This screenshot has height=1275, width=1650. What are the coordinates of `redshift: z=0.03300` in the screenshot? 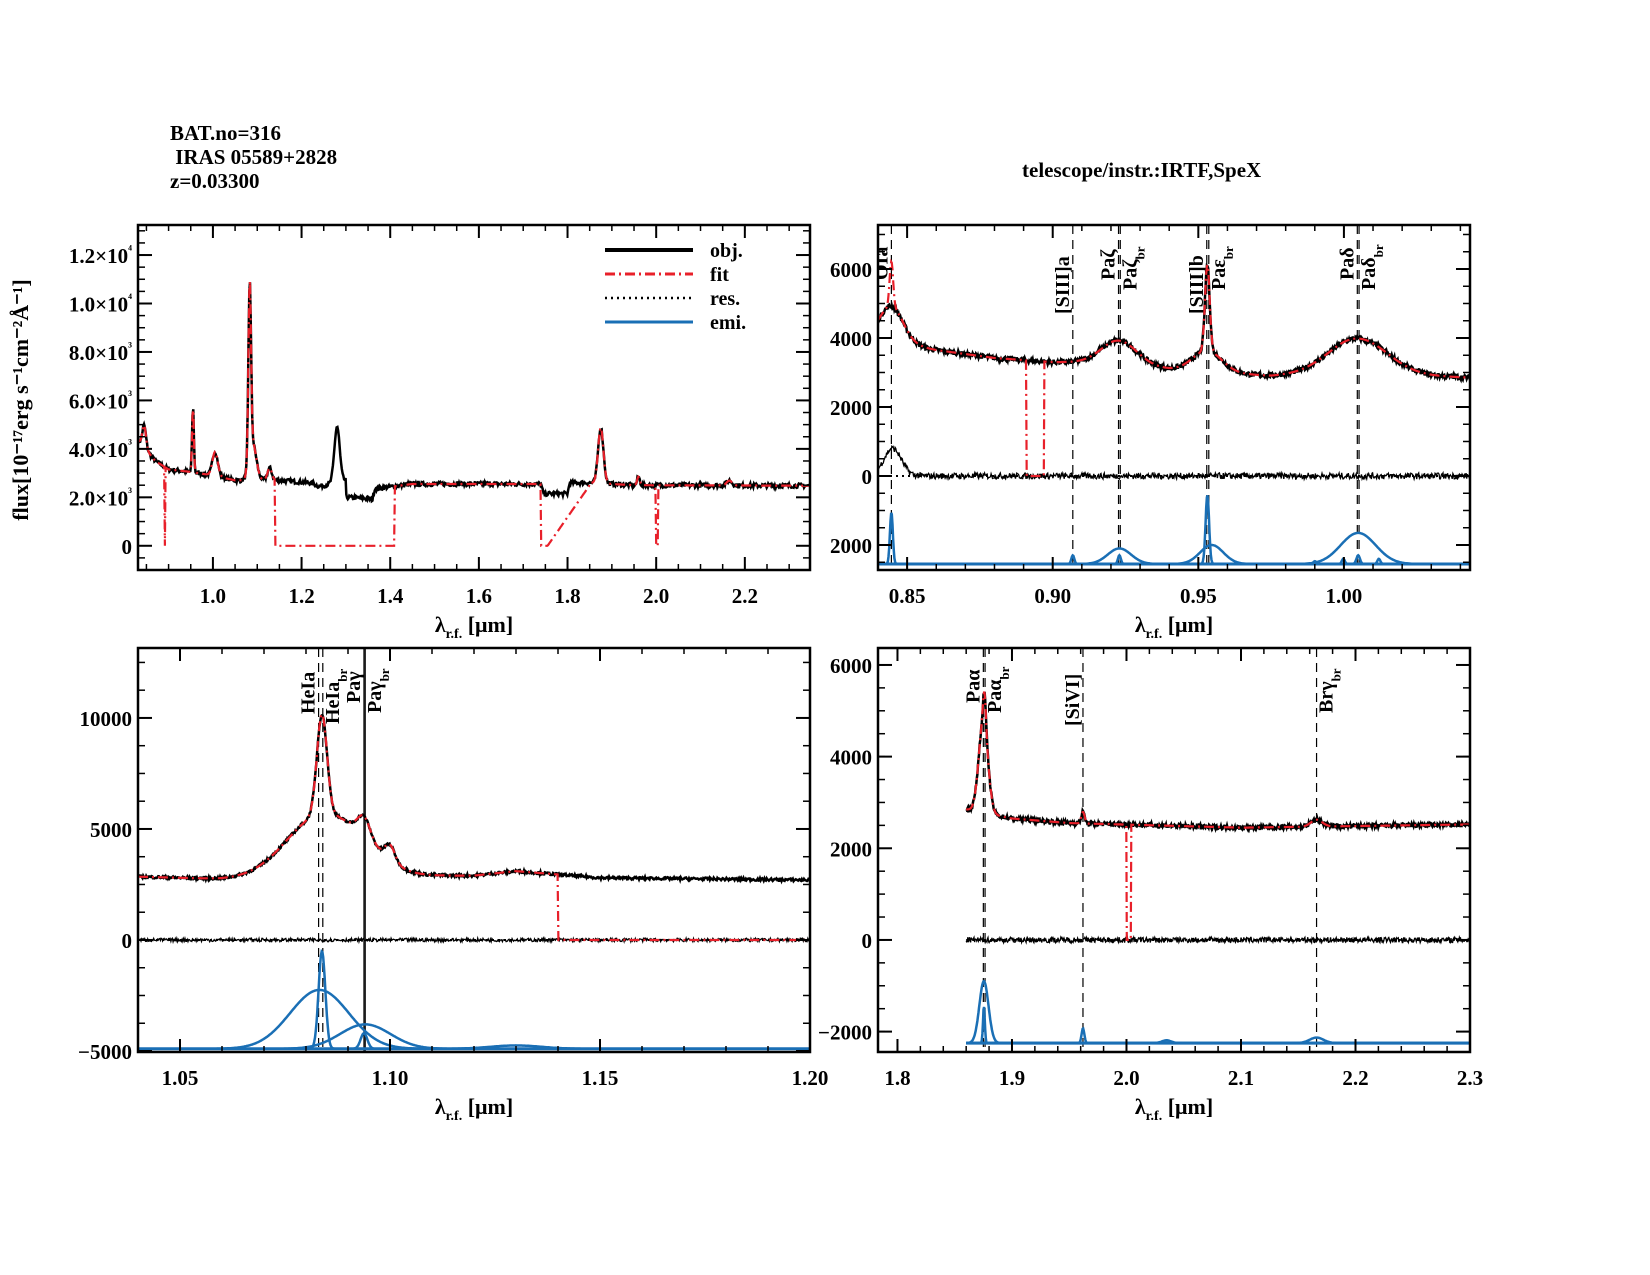 It's located at (215, 181).